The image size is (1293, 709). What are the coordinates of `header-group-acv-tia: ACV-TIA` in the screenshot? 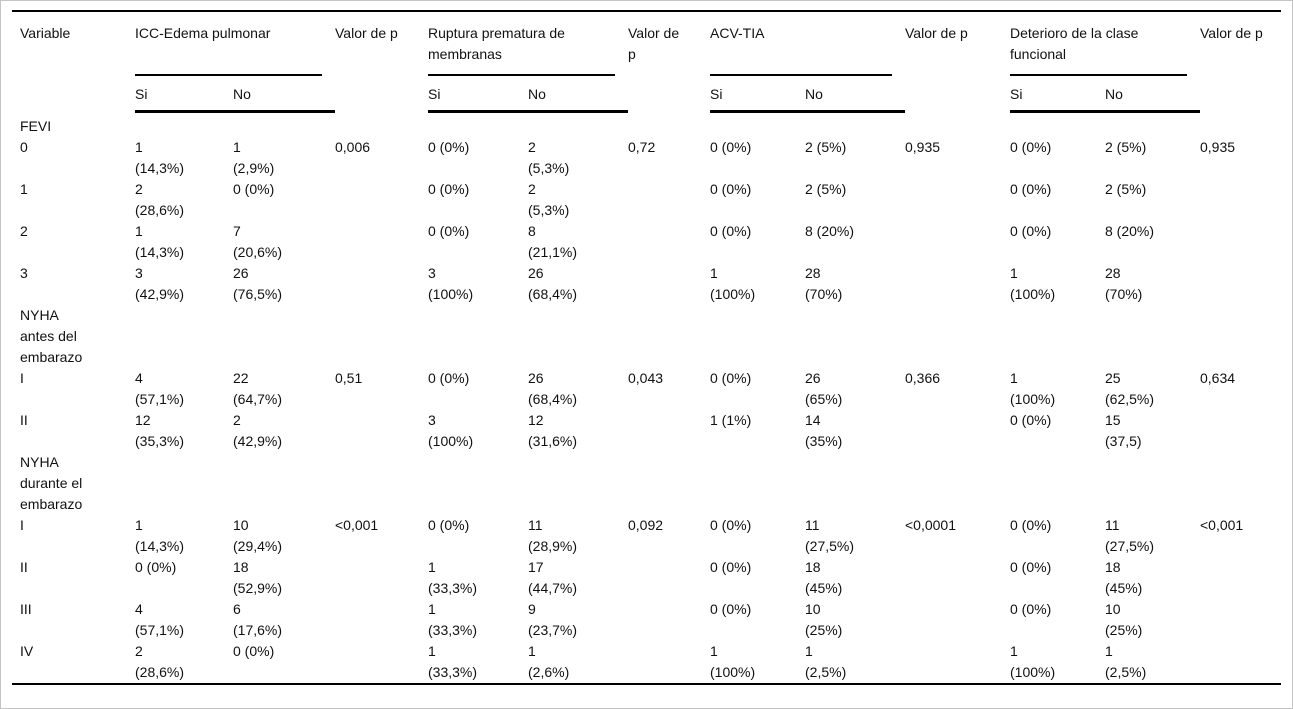 It's located at (807, 43).